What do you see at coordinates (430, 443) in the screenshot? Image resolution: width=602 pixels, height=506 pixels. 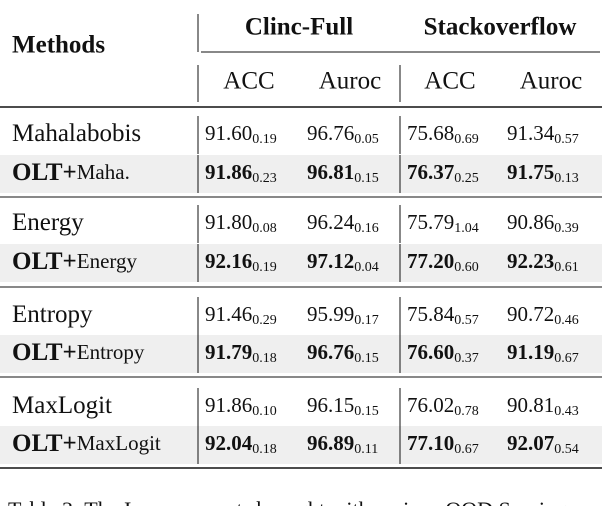 I see `value: 77.10` at bounding box center [430, 443].